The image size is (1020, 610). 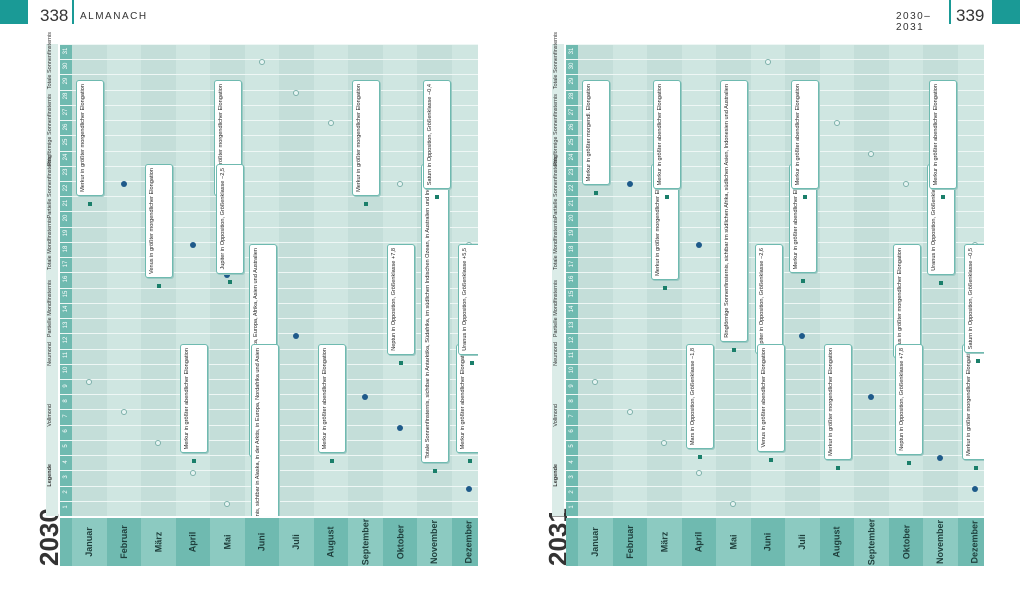 I want to click on y2031-month-text: Januar, so click(x=595, y=542).